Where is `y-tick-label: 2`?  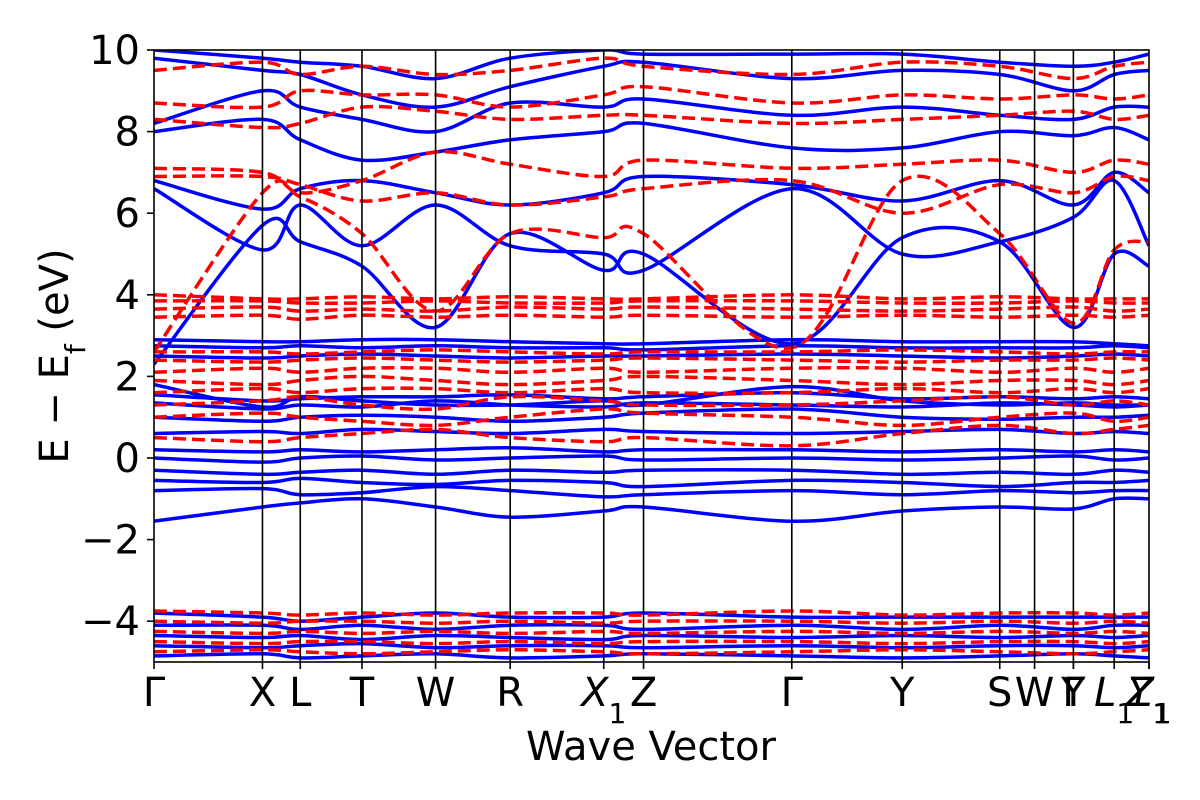 y-tick-label: 2 is located at coordinates (127, 377).